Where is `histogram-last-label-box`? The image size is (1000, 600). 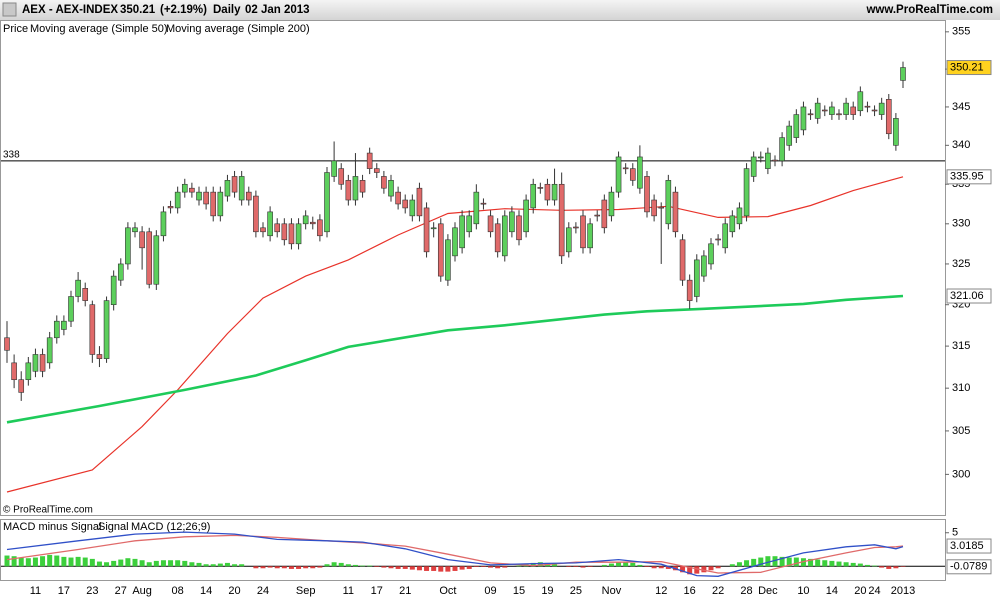
histogram-last-label-box is located at coordinates (969, 567).